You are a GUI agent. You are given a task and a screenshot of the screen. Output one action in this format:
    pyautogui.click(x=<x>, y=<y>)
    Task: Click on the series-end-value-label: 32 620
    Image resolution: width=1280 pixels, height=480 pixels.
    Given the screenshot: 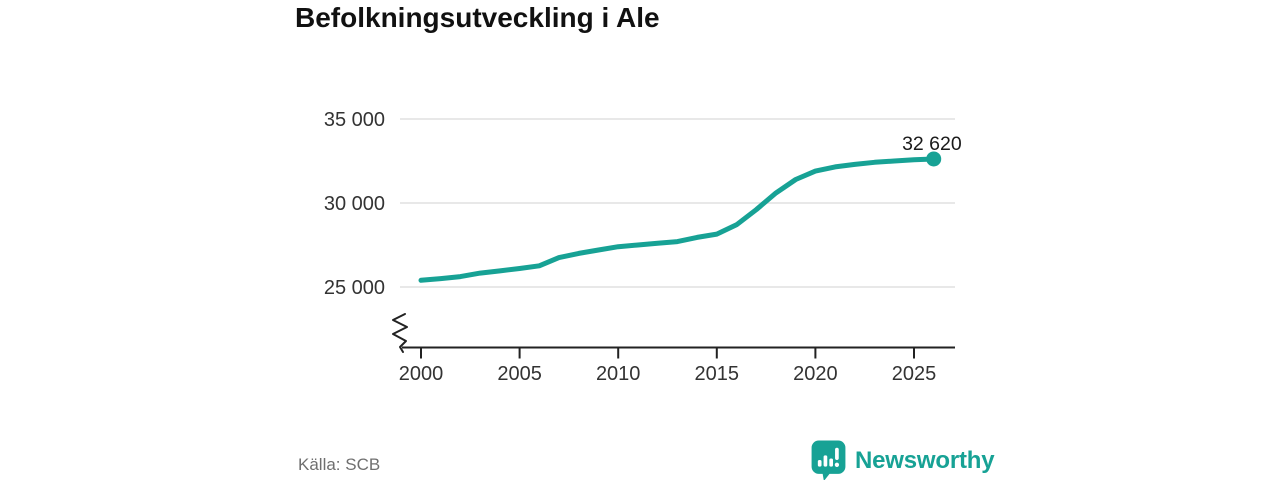 What is the action you would take?
    pyautogui.click(x=932, y=144)
    